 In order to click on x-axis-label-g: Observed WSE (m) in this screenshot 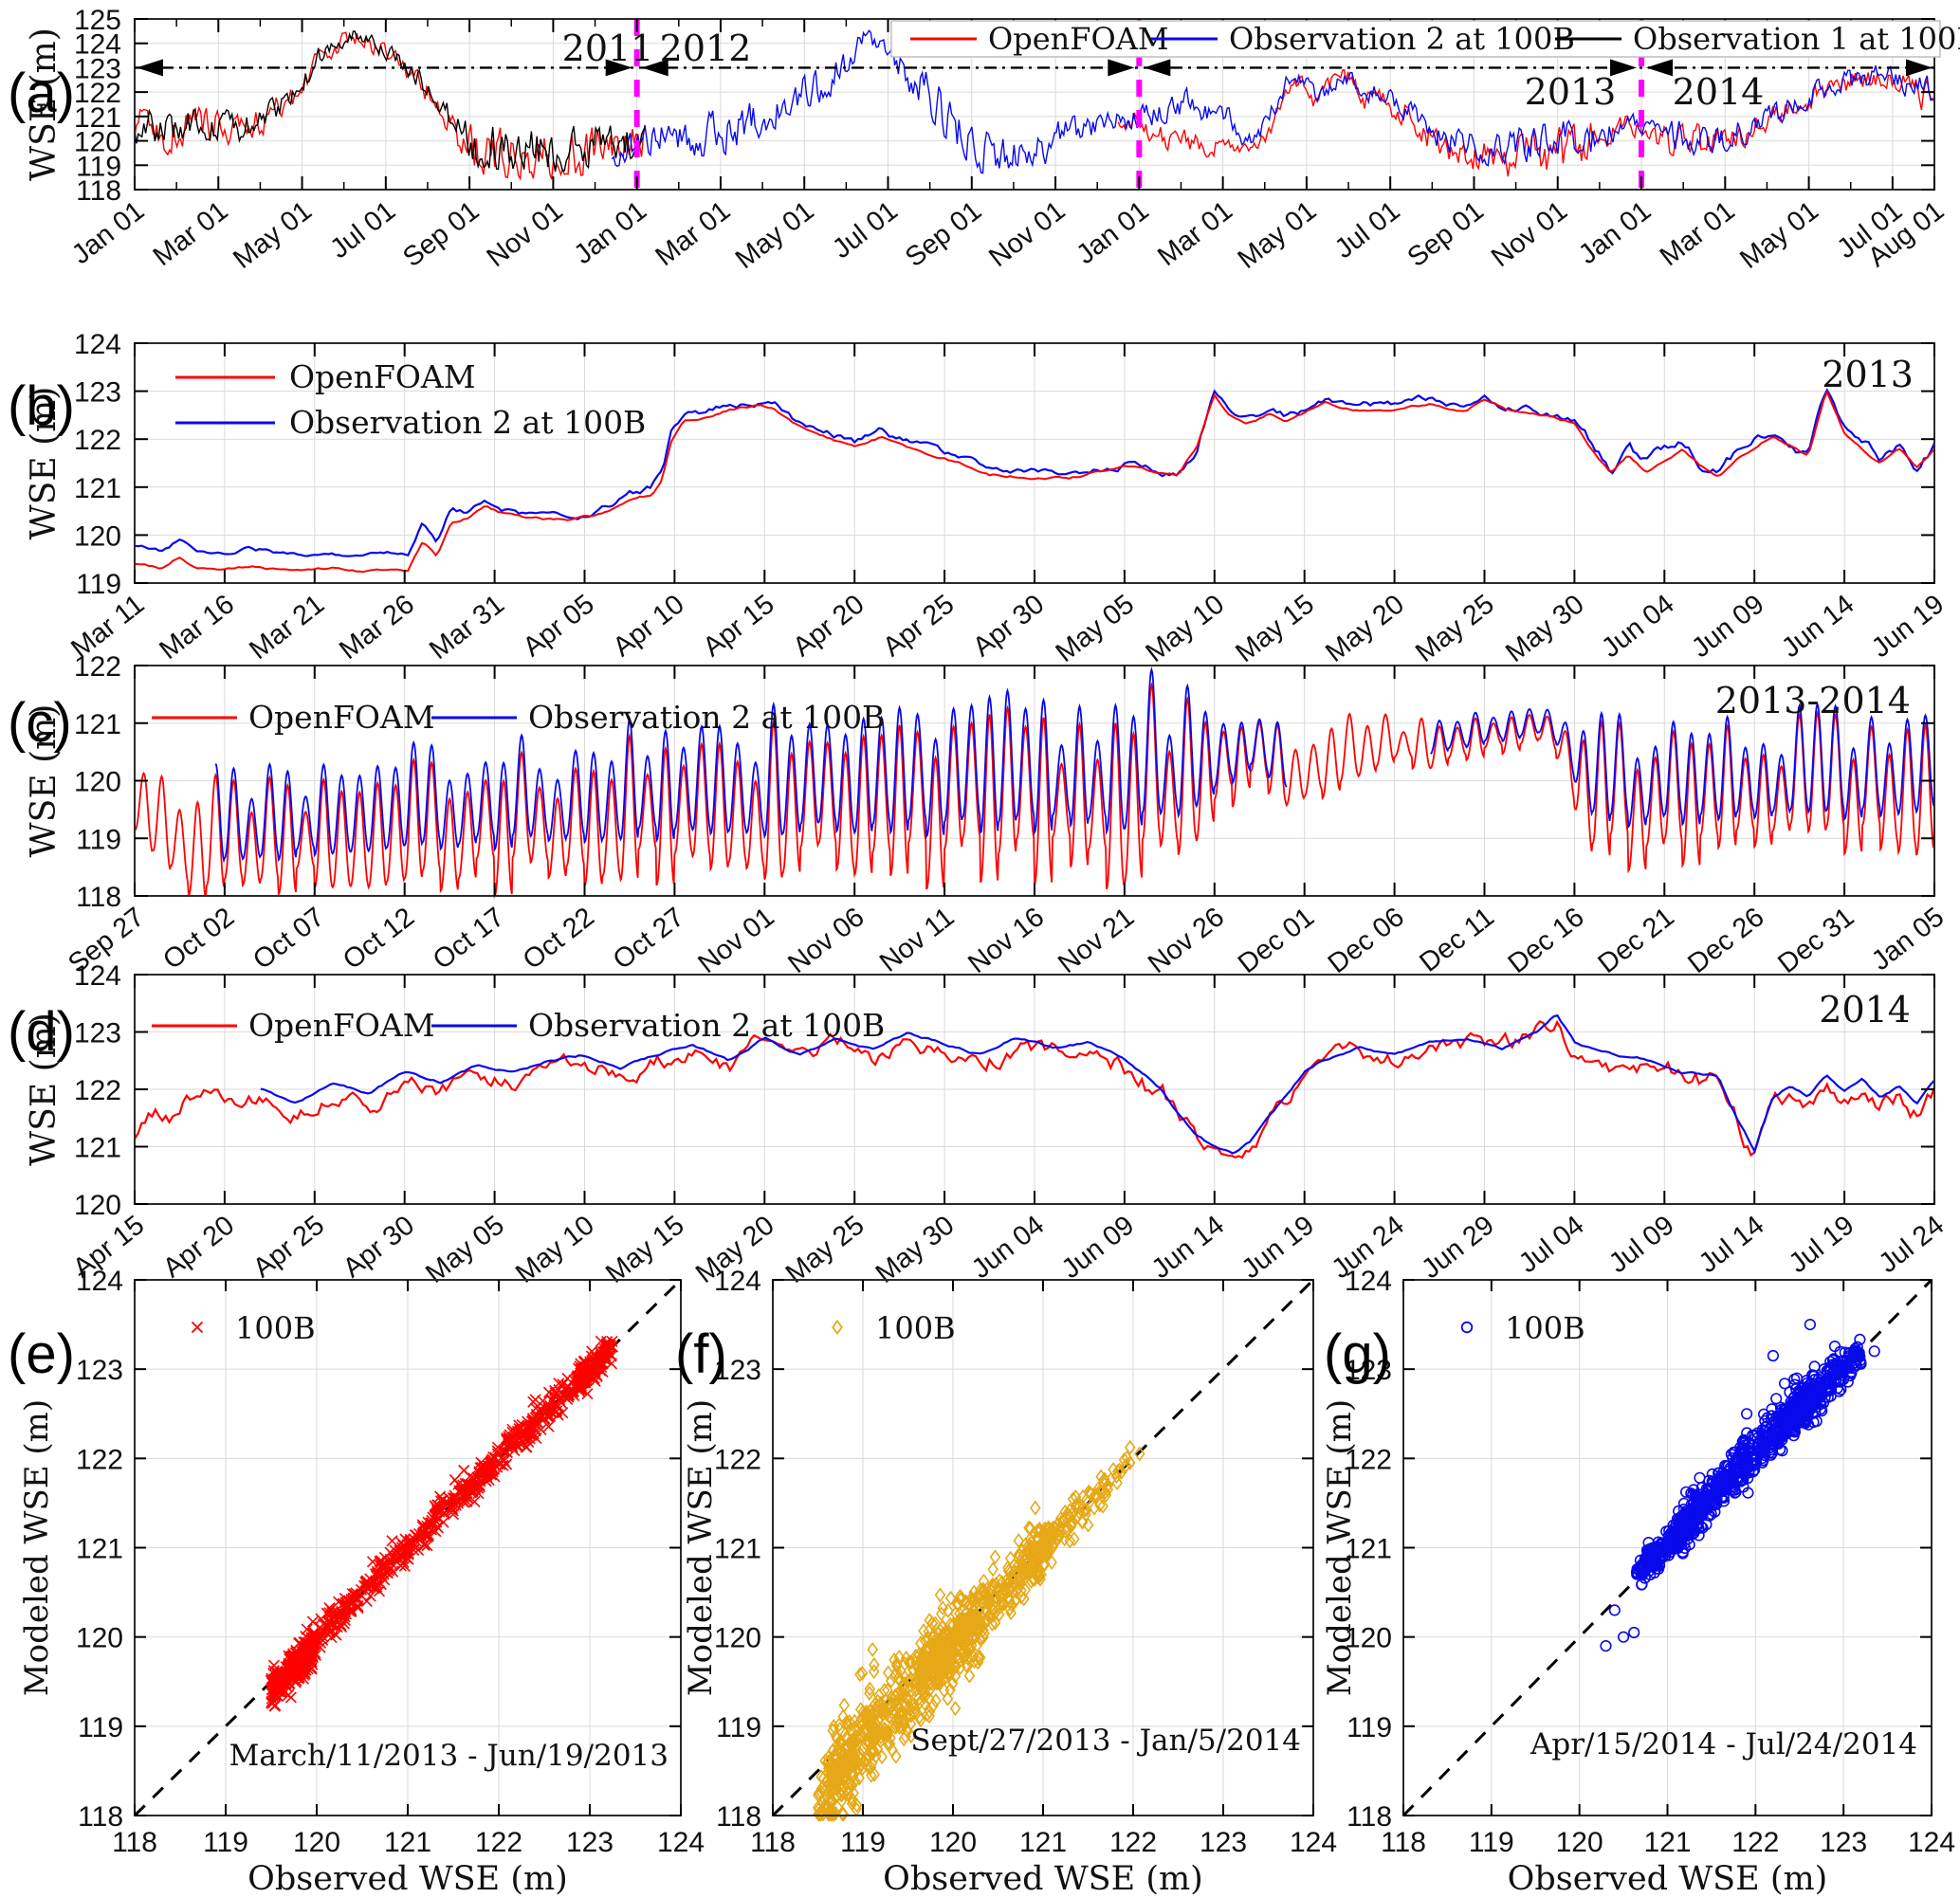, I will do `click(1668, 1879)`.